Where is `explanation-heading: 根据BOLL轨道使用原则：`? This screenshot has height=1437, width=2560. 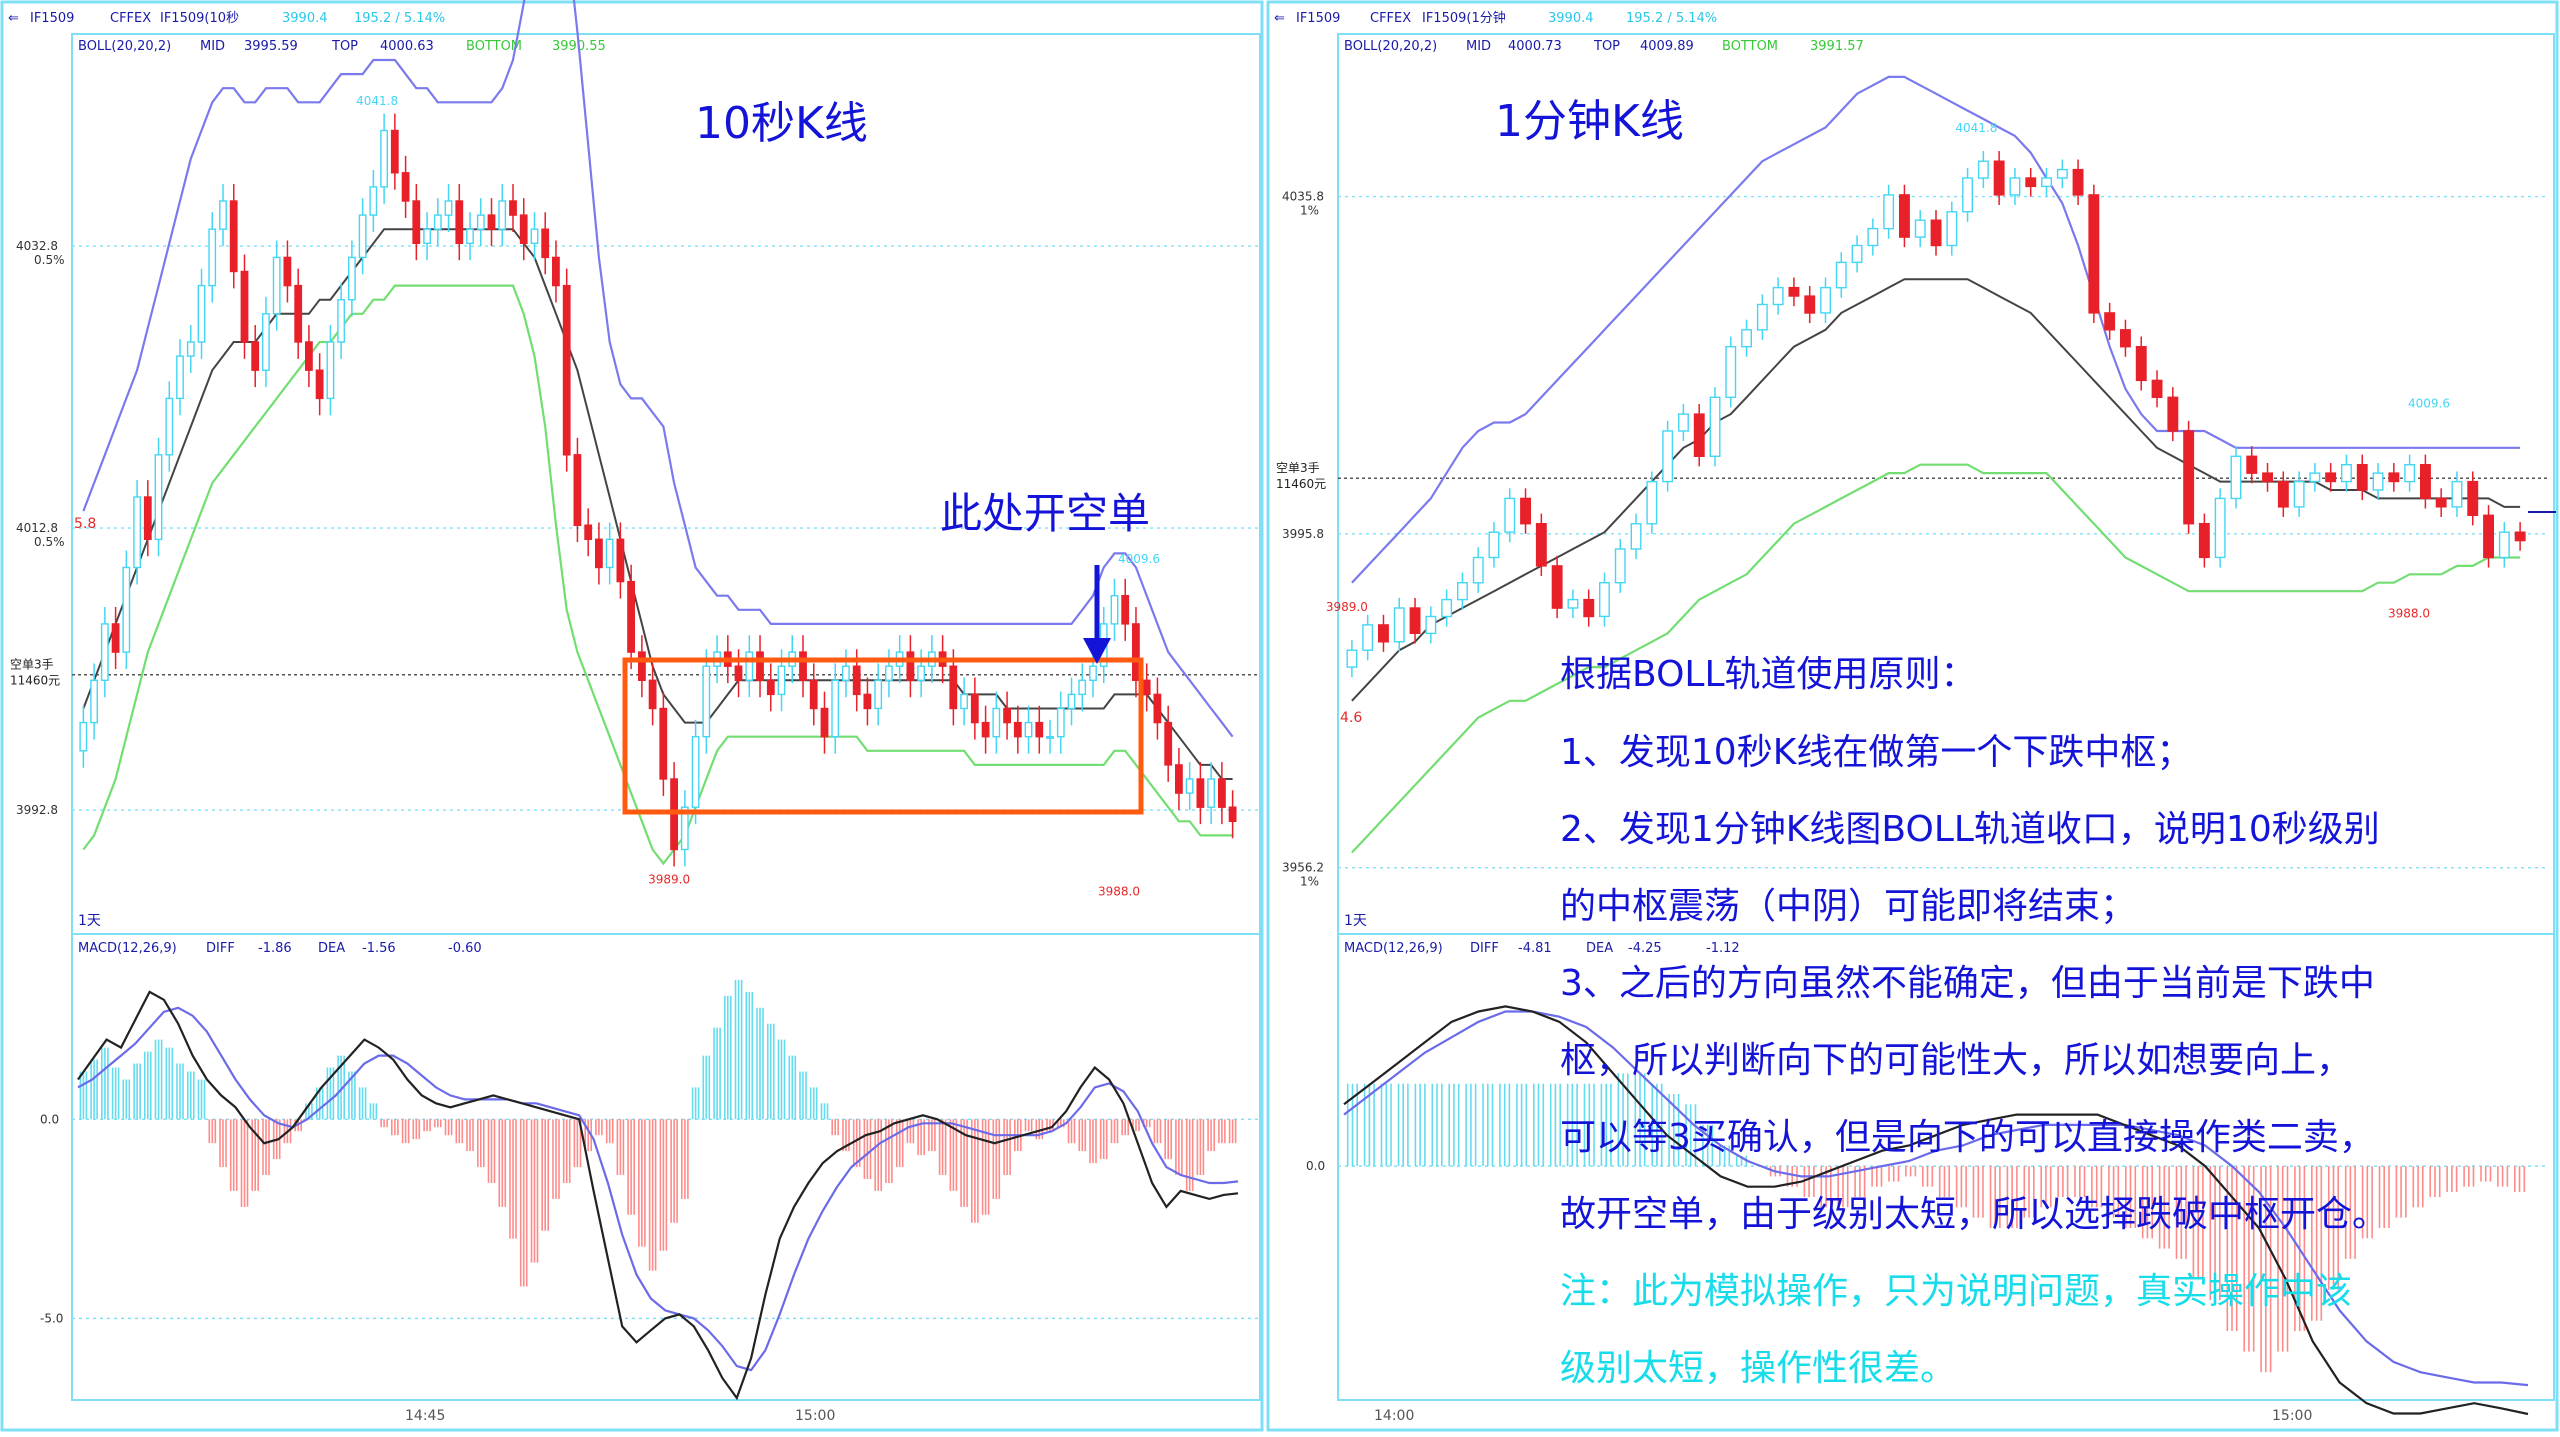
explanation-heading: 根据BOLL轨道使用原则： is located at coordinates (1768, 674).